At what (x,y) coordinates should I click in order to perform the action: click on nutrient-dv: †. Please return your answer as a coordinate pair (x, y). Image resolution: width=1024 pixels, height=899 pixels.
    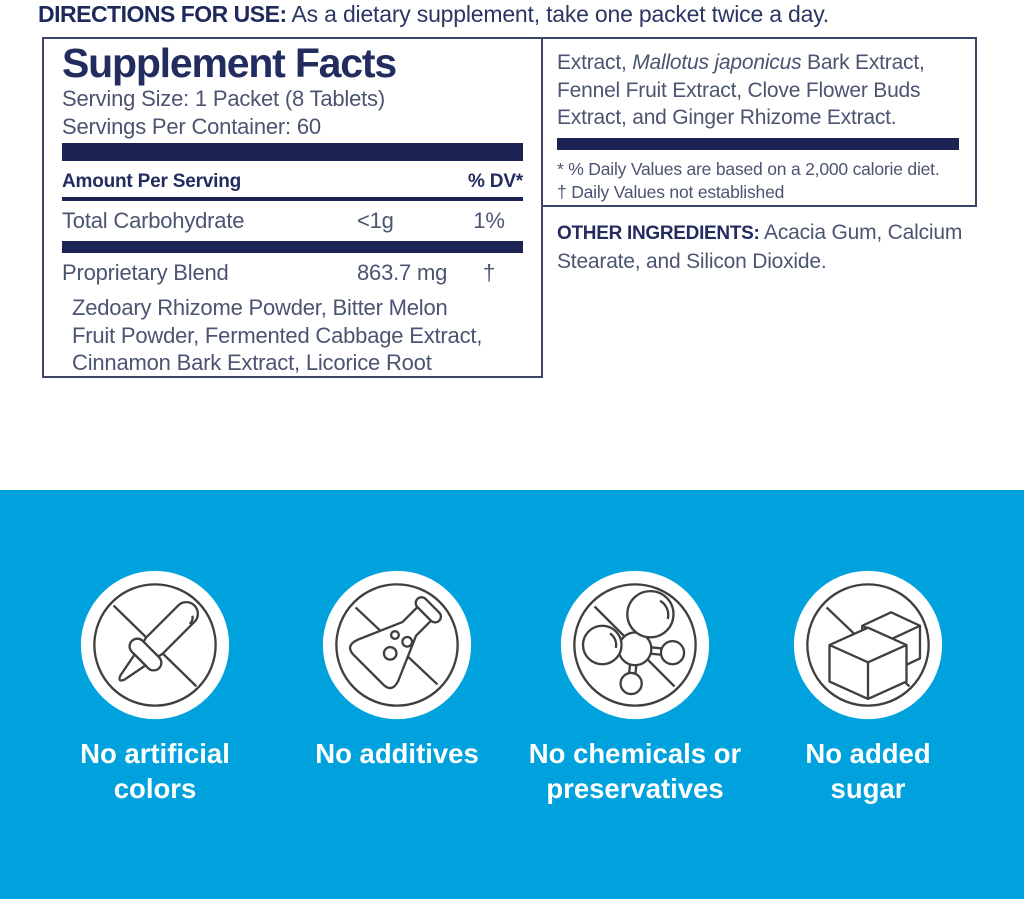
    Looking at the image, I should click on (489, 272).